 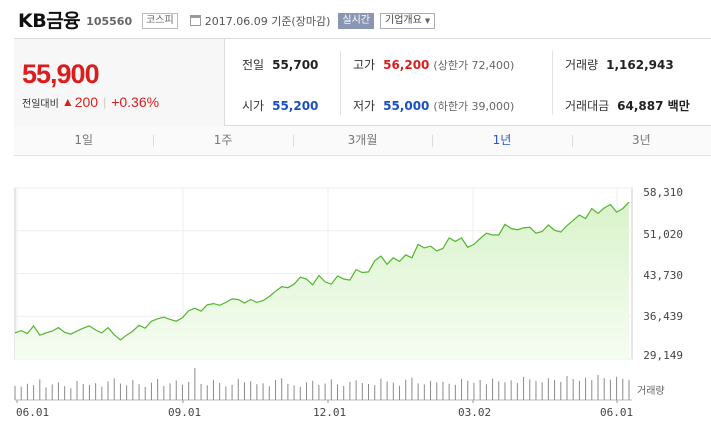 What do you see at coordinates (185, 412) in the screenshot?
I see `x-tick-label: 09.01` at bounding box center [185, 412].